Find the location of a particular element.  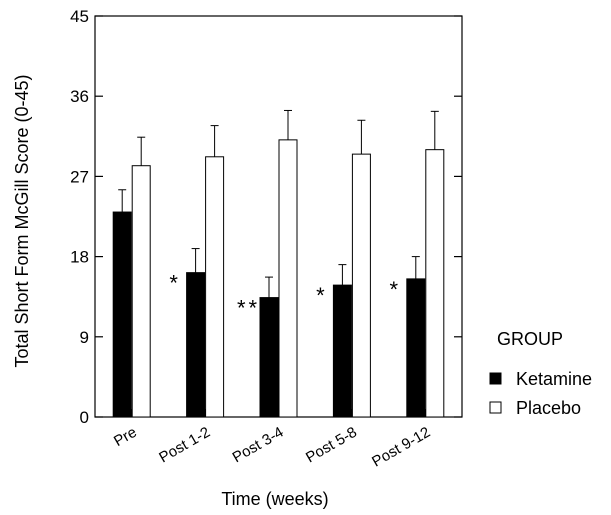

legend-swatch-ketamine is located at coordinates (495, 378).